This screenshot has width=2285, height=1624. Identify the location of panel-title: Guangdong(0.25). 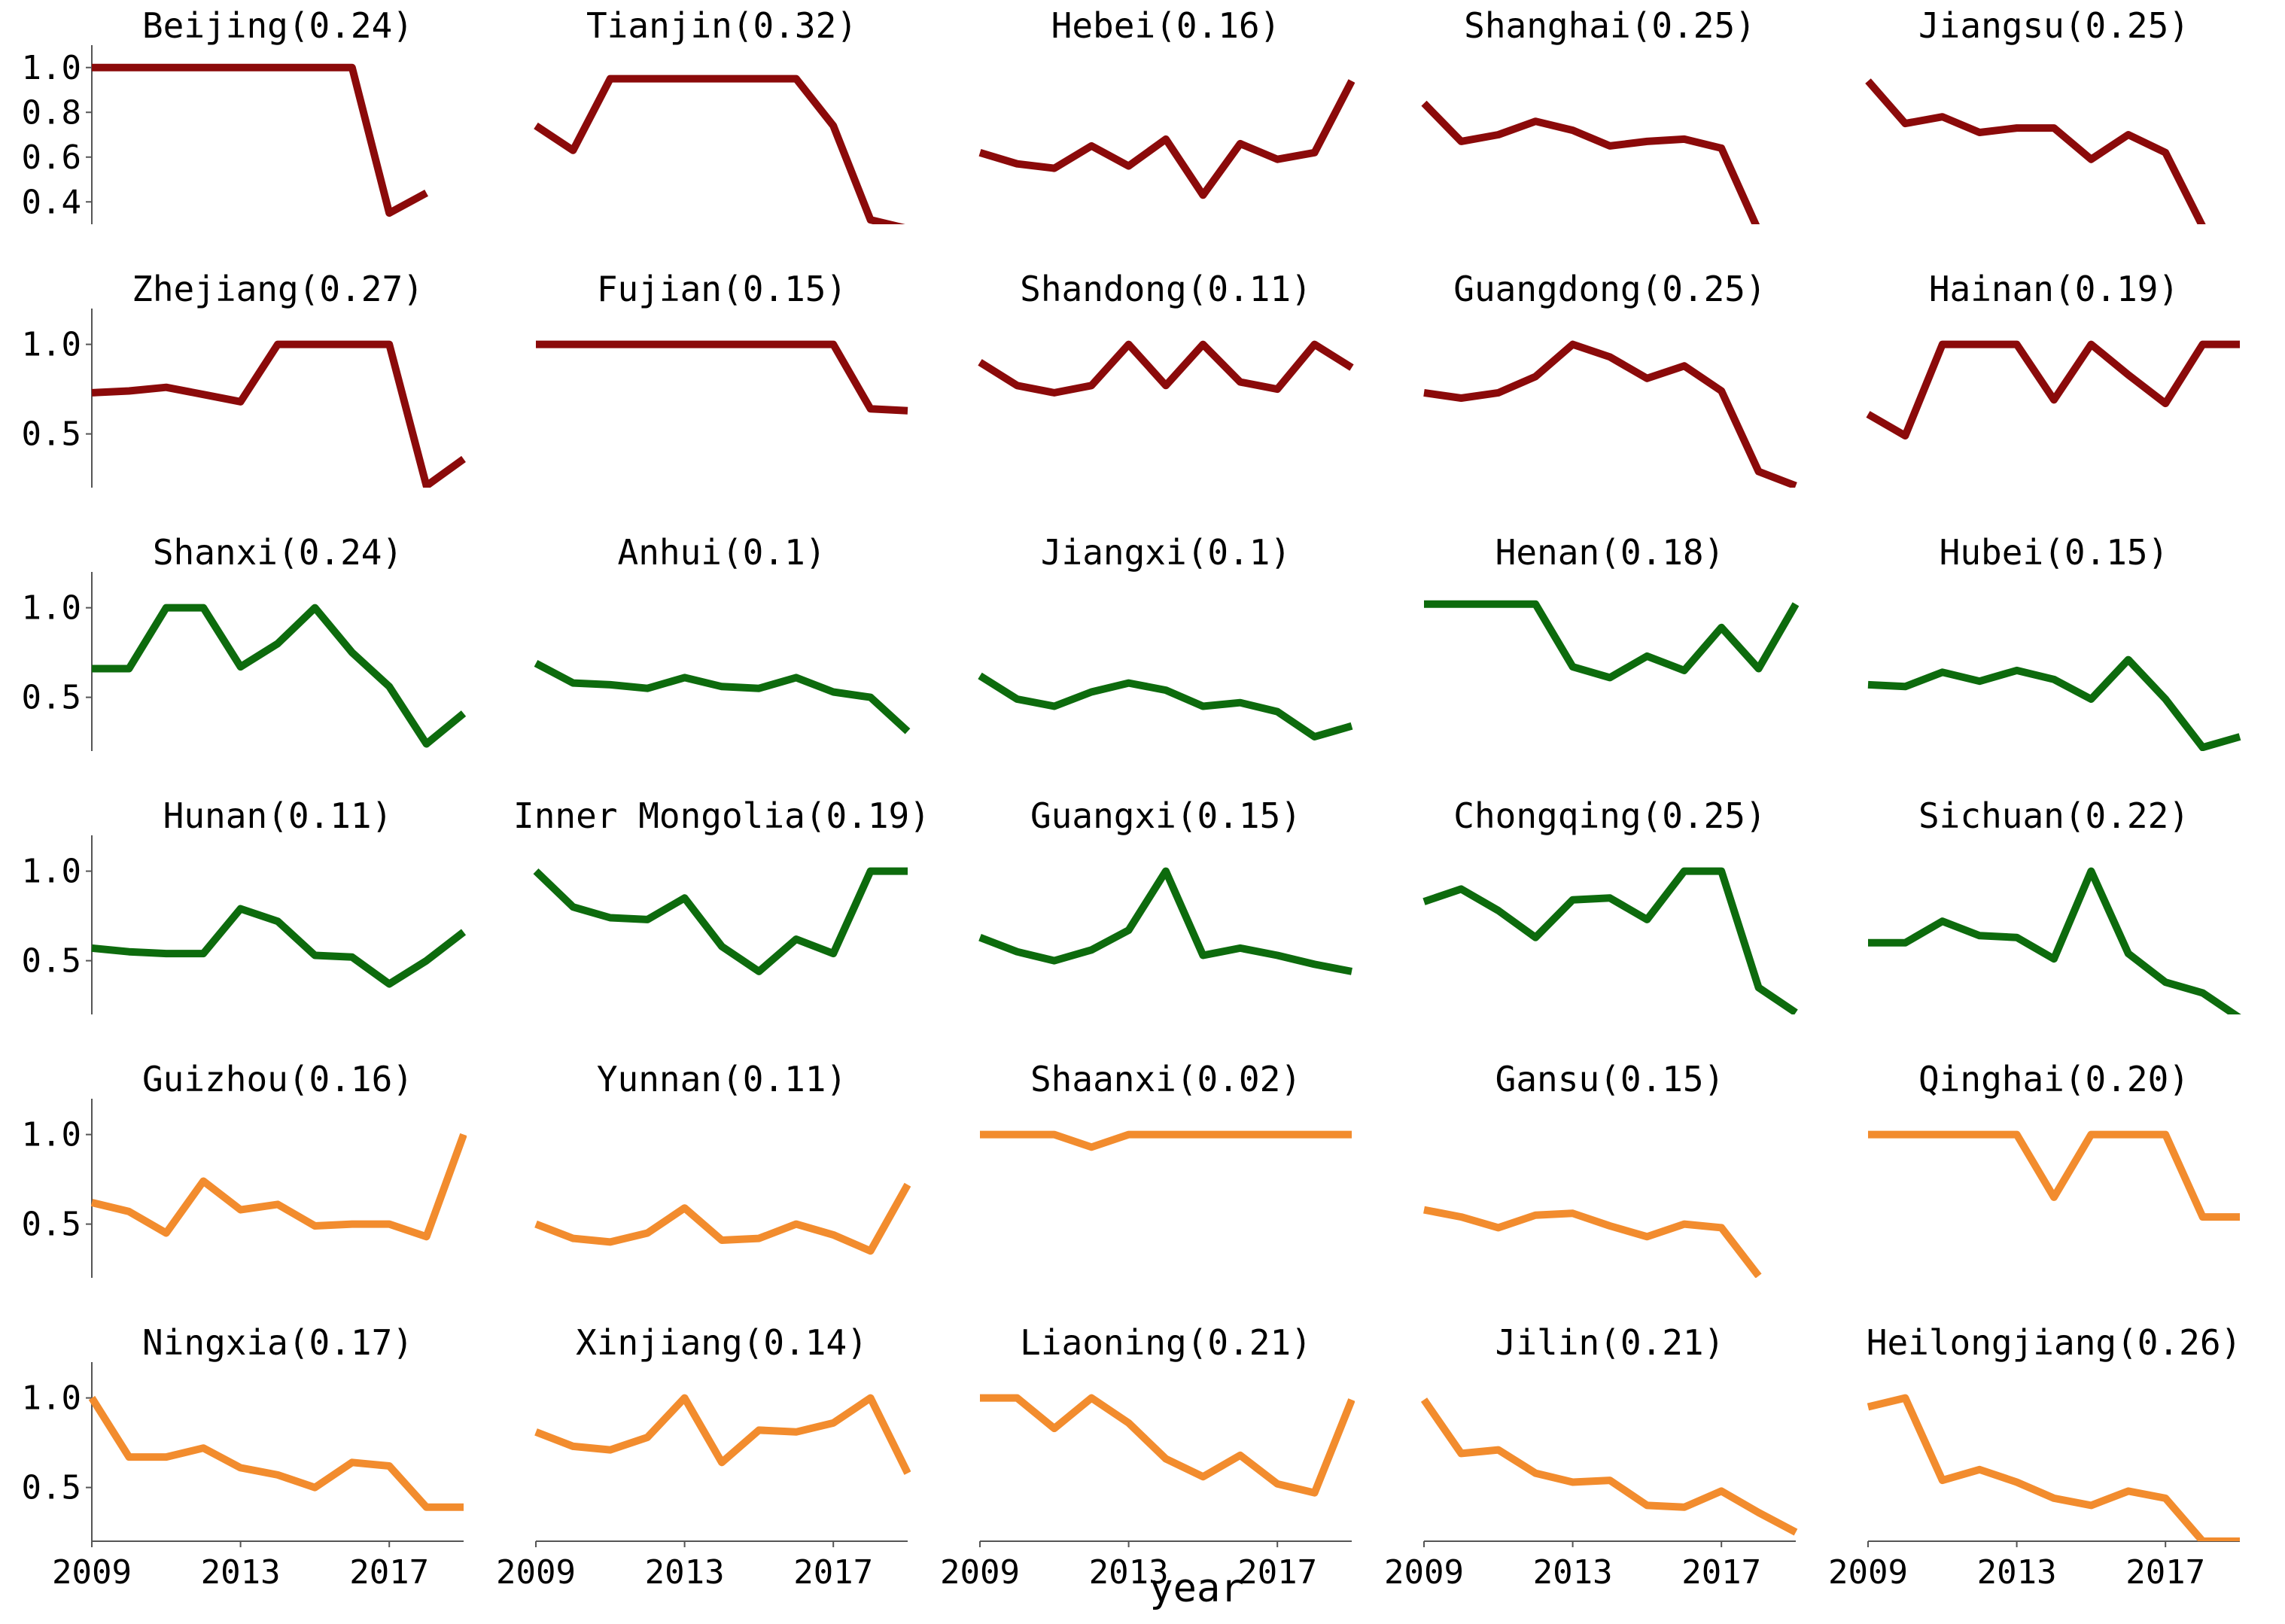
(1609, 289).